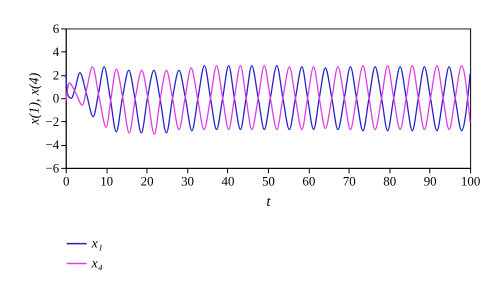  I want to click on x-tick-label: 0, so click(66, 180).